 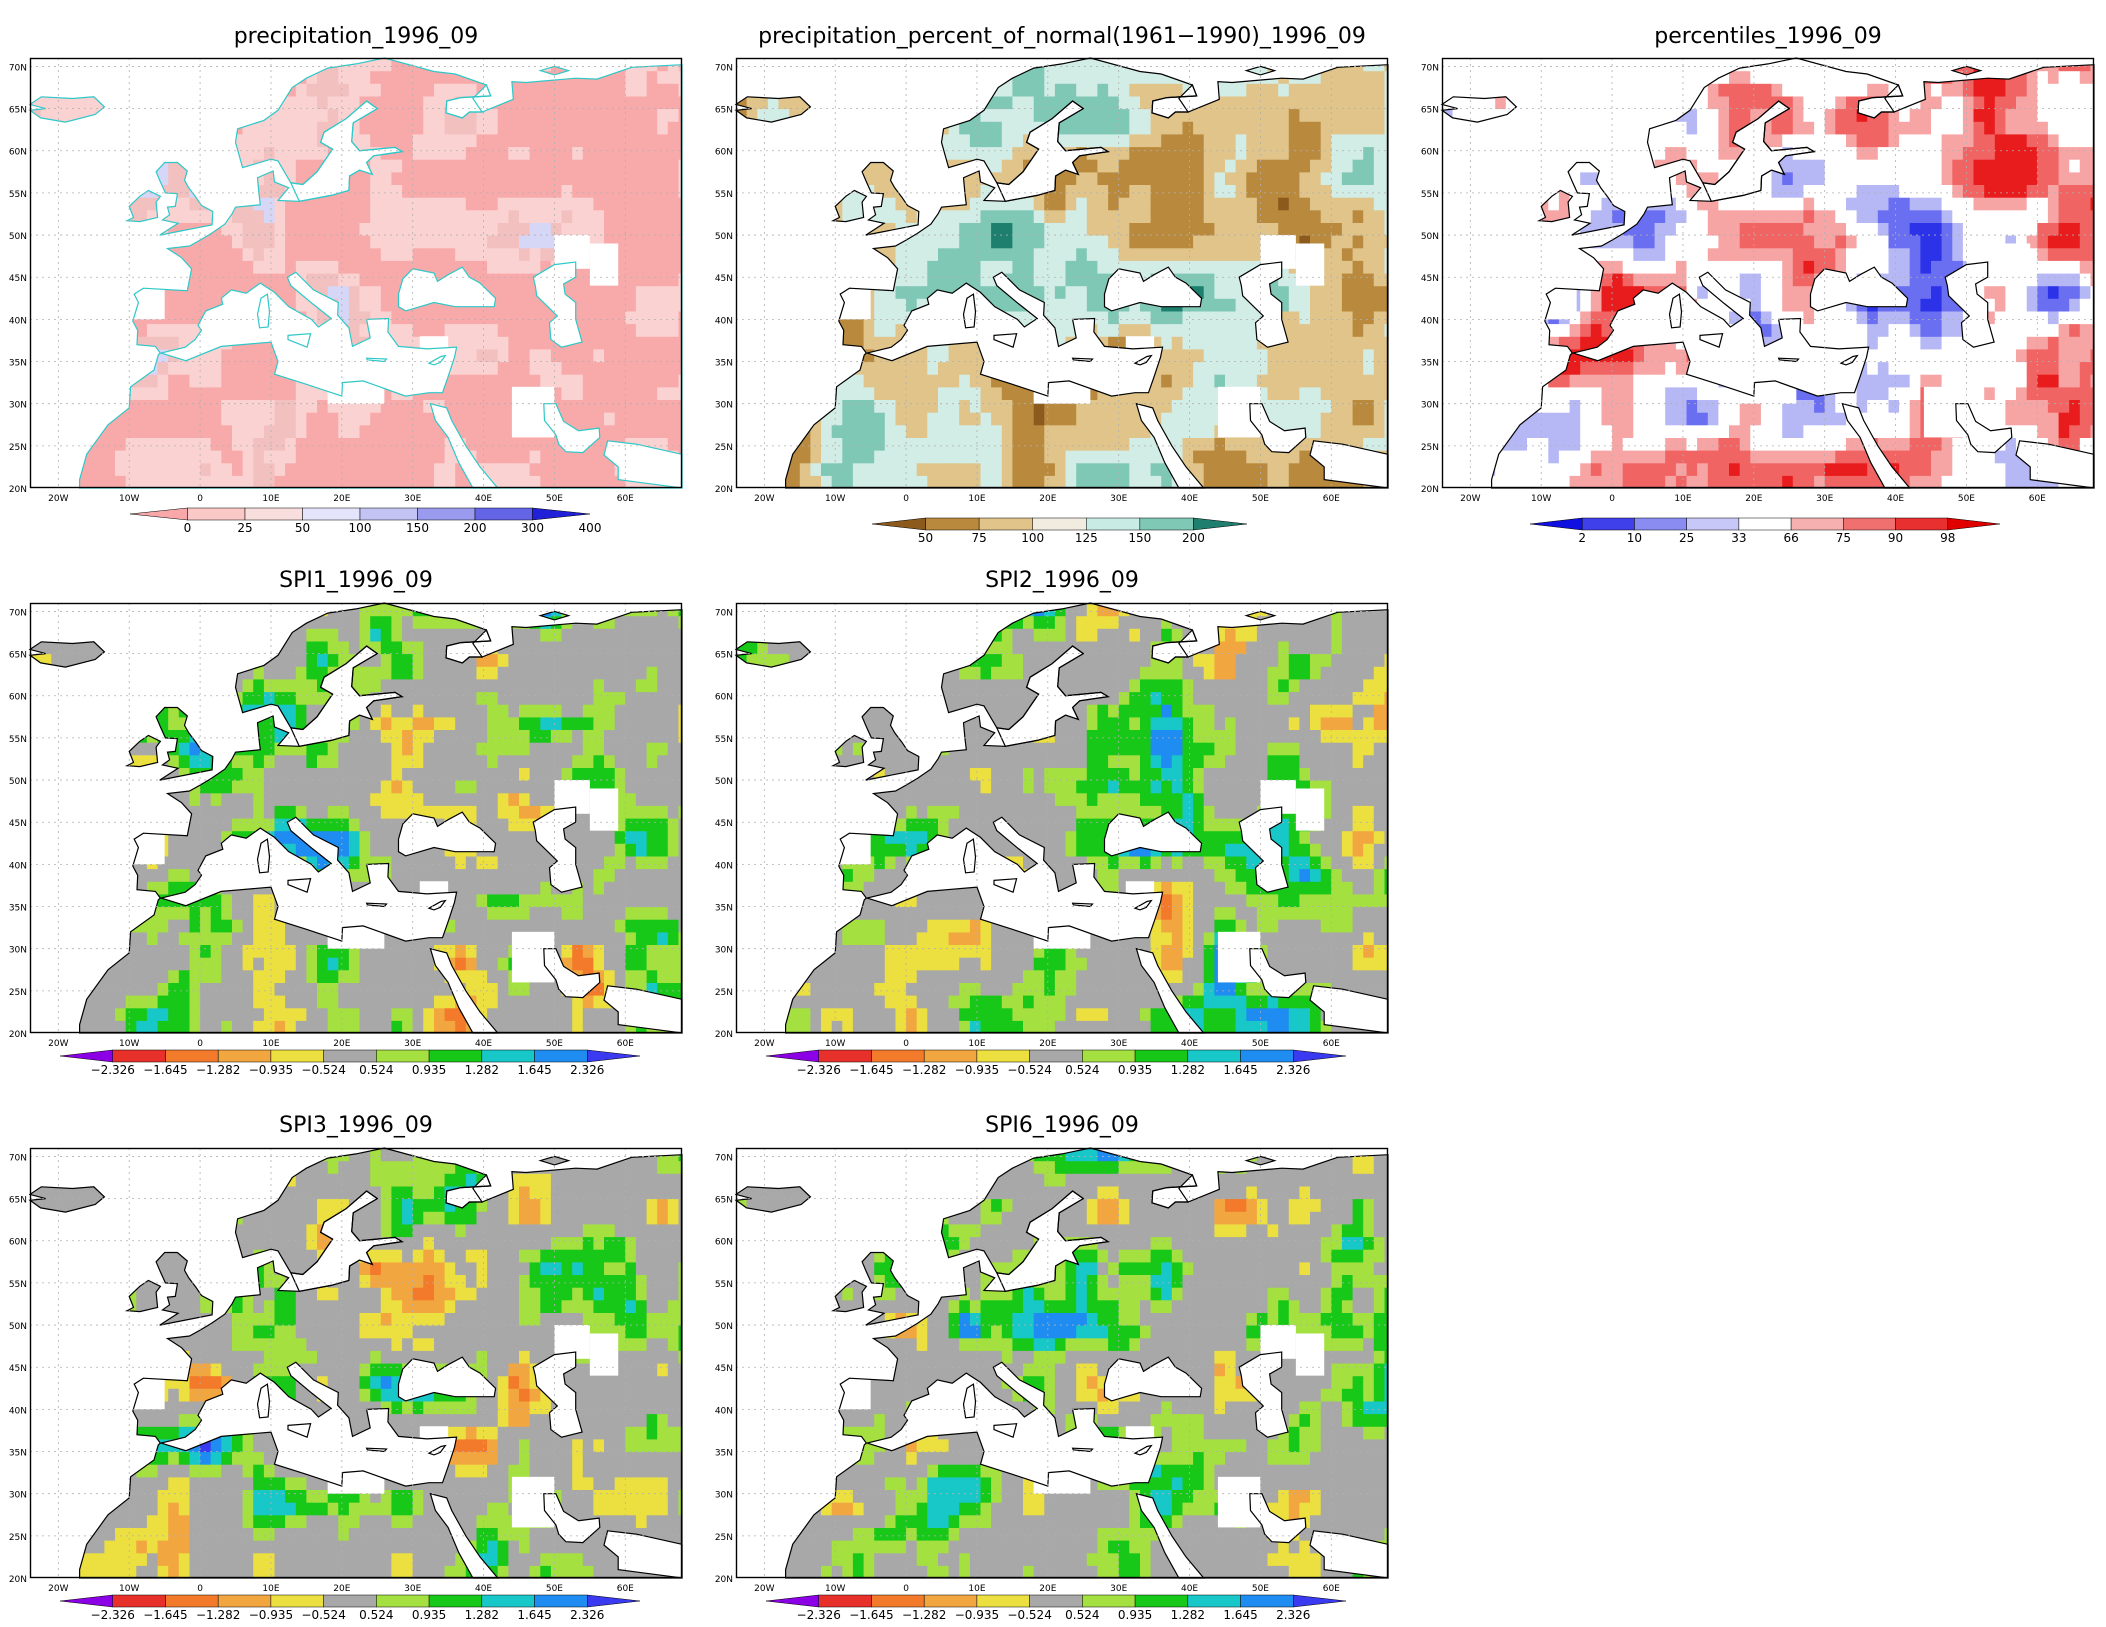 I want to click on legend-label: −0.524, so click(x=1029, y=1070).